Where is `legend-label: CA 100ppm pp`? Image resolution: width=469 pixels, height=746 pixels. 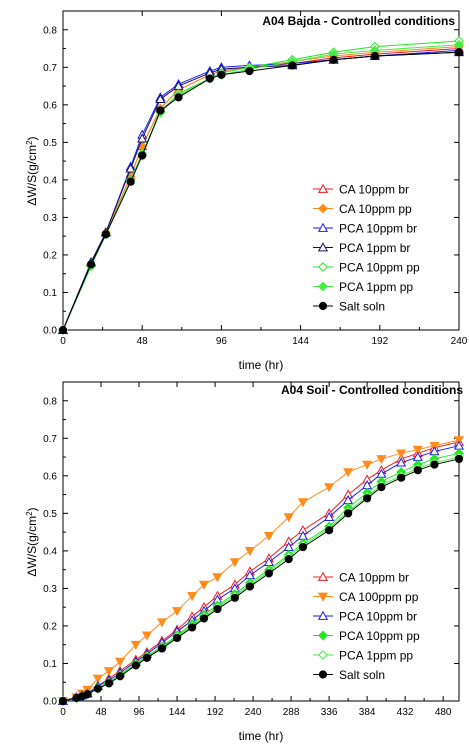 legend-label: CA 100ppm pp is located at coordinates (379, 597).